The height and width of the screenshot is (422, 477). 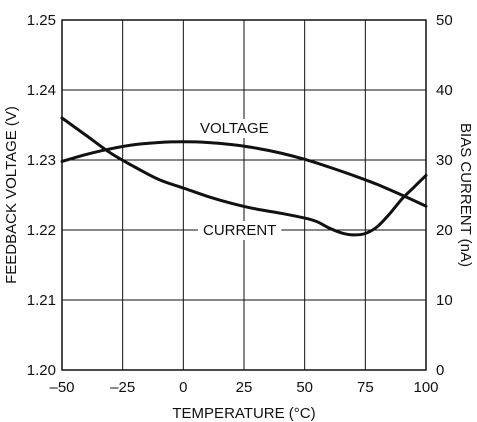 What do you see at coordinates (41, 90) in the screenshot?
I see `y-left-tick-label: 1.24` at bounding box center [41, 90].